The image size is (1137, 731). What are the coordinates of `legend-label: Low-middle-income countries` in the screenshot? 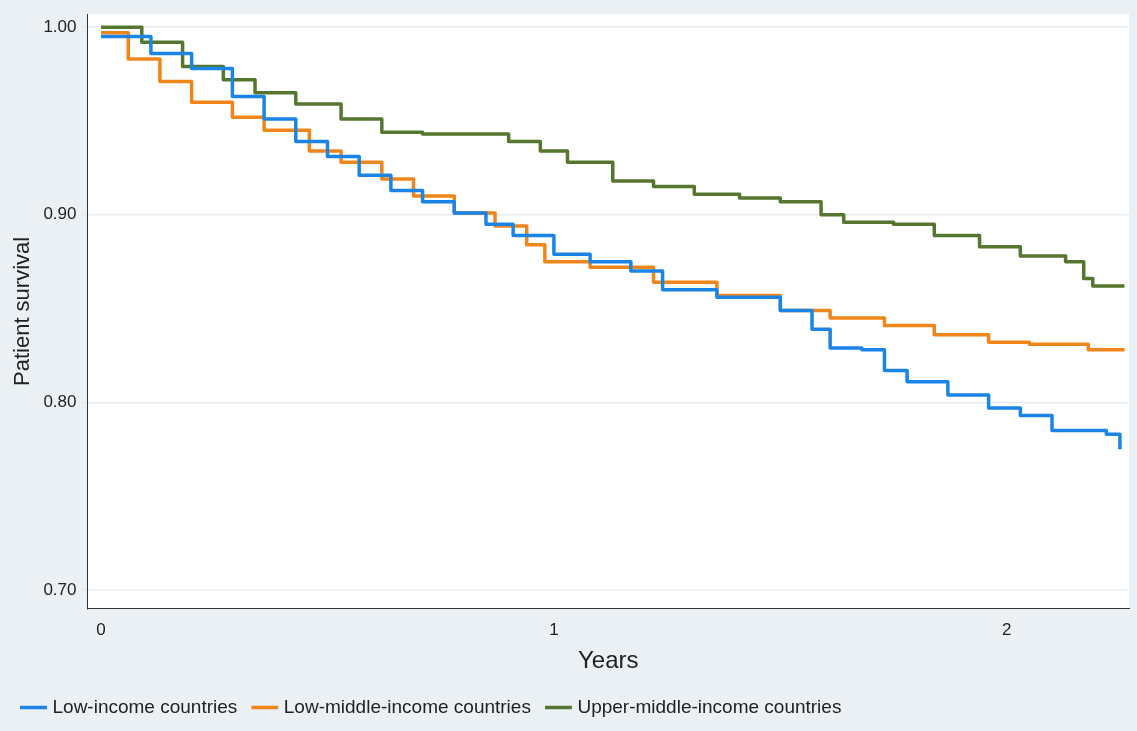 It's located at (407, 706).